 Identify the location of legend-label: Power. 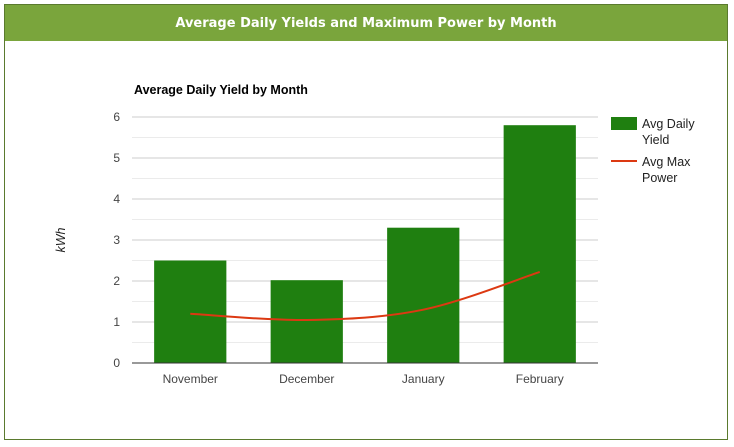
(659, 178).